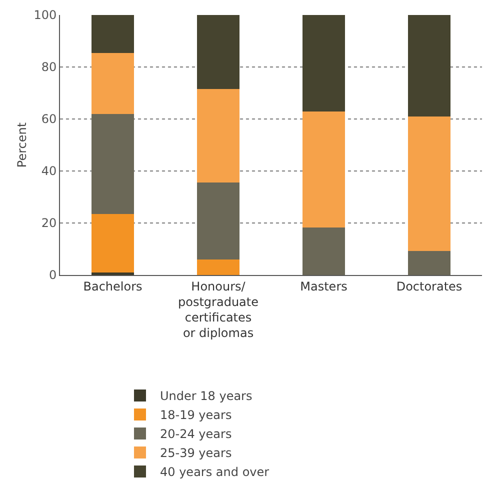 This screenshot has height=486, width=502. Describe the element at coordinates (52, 275) in the screenshot. I see `y-tick-label: 0` at that location.